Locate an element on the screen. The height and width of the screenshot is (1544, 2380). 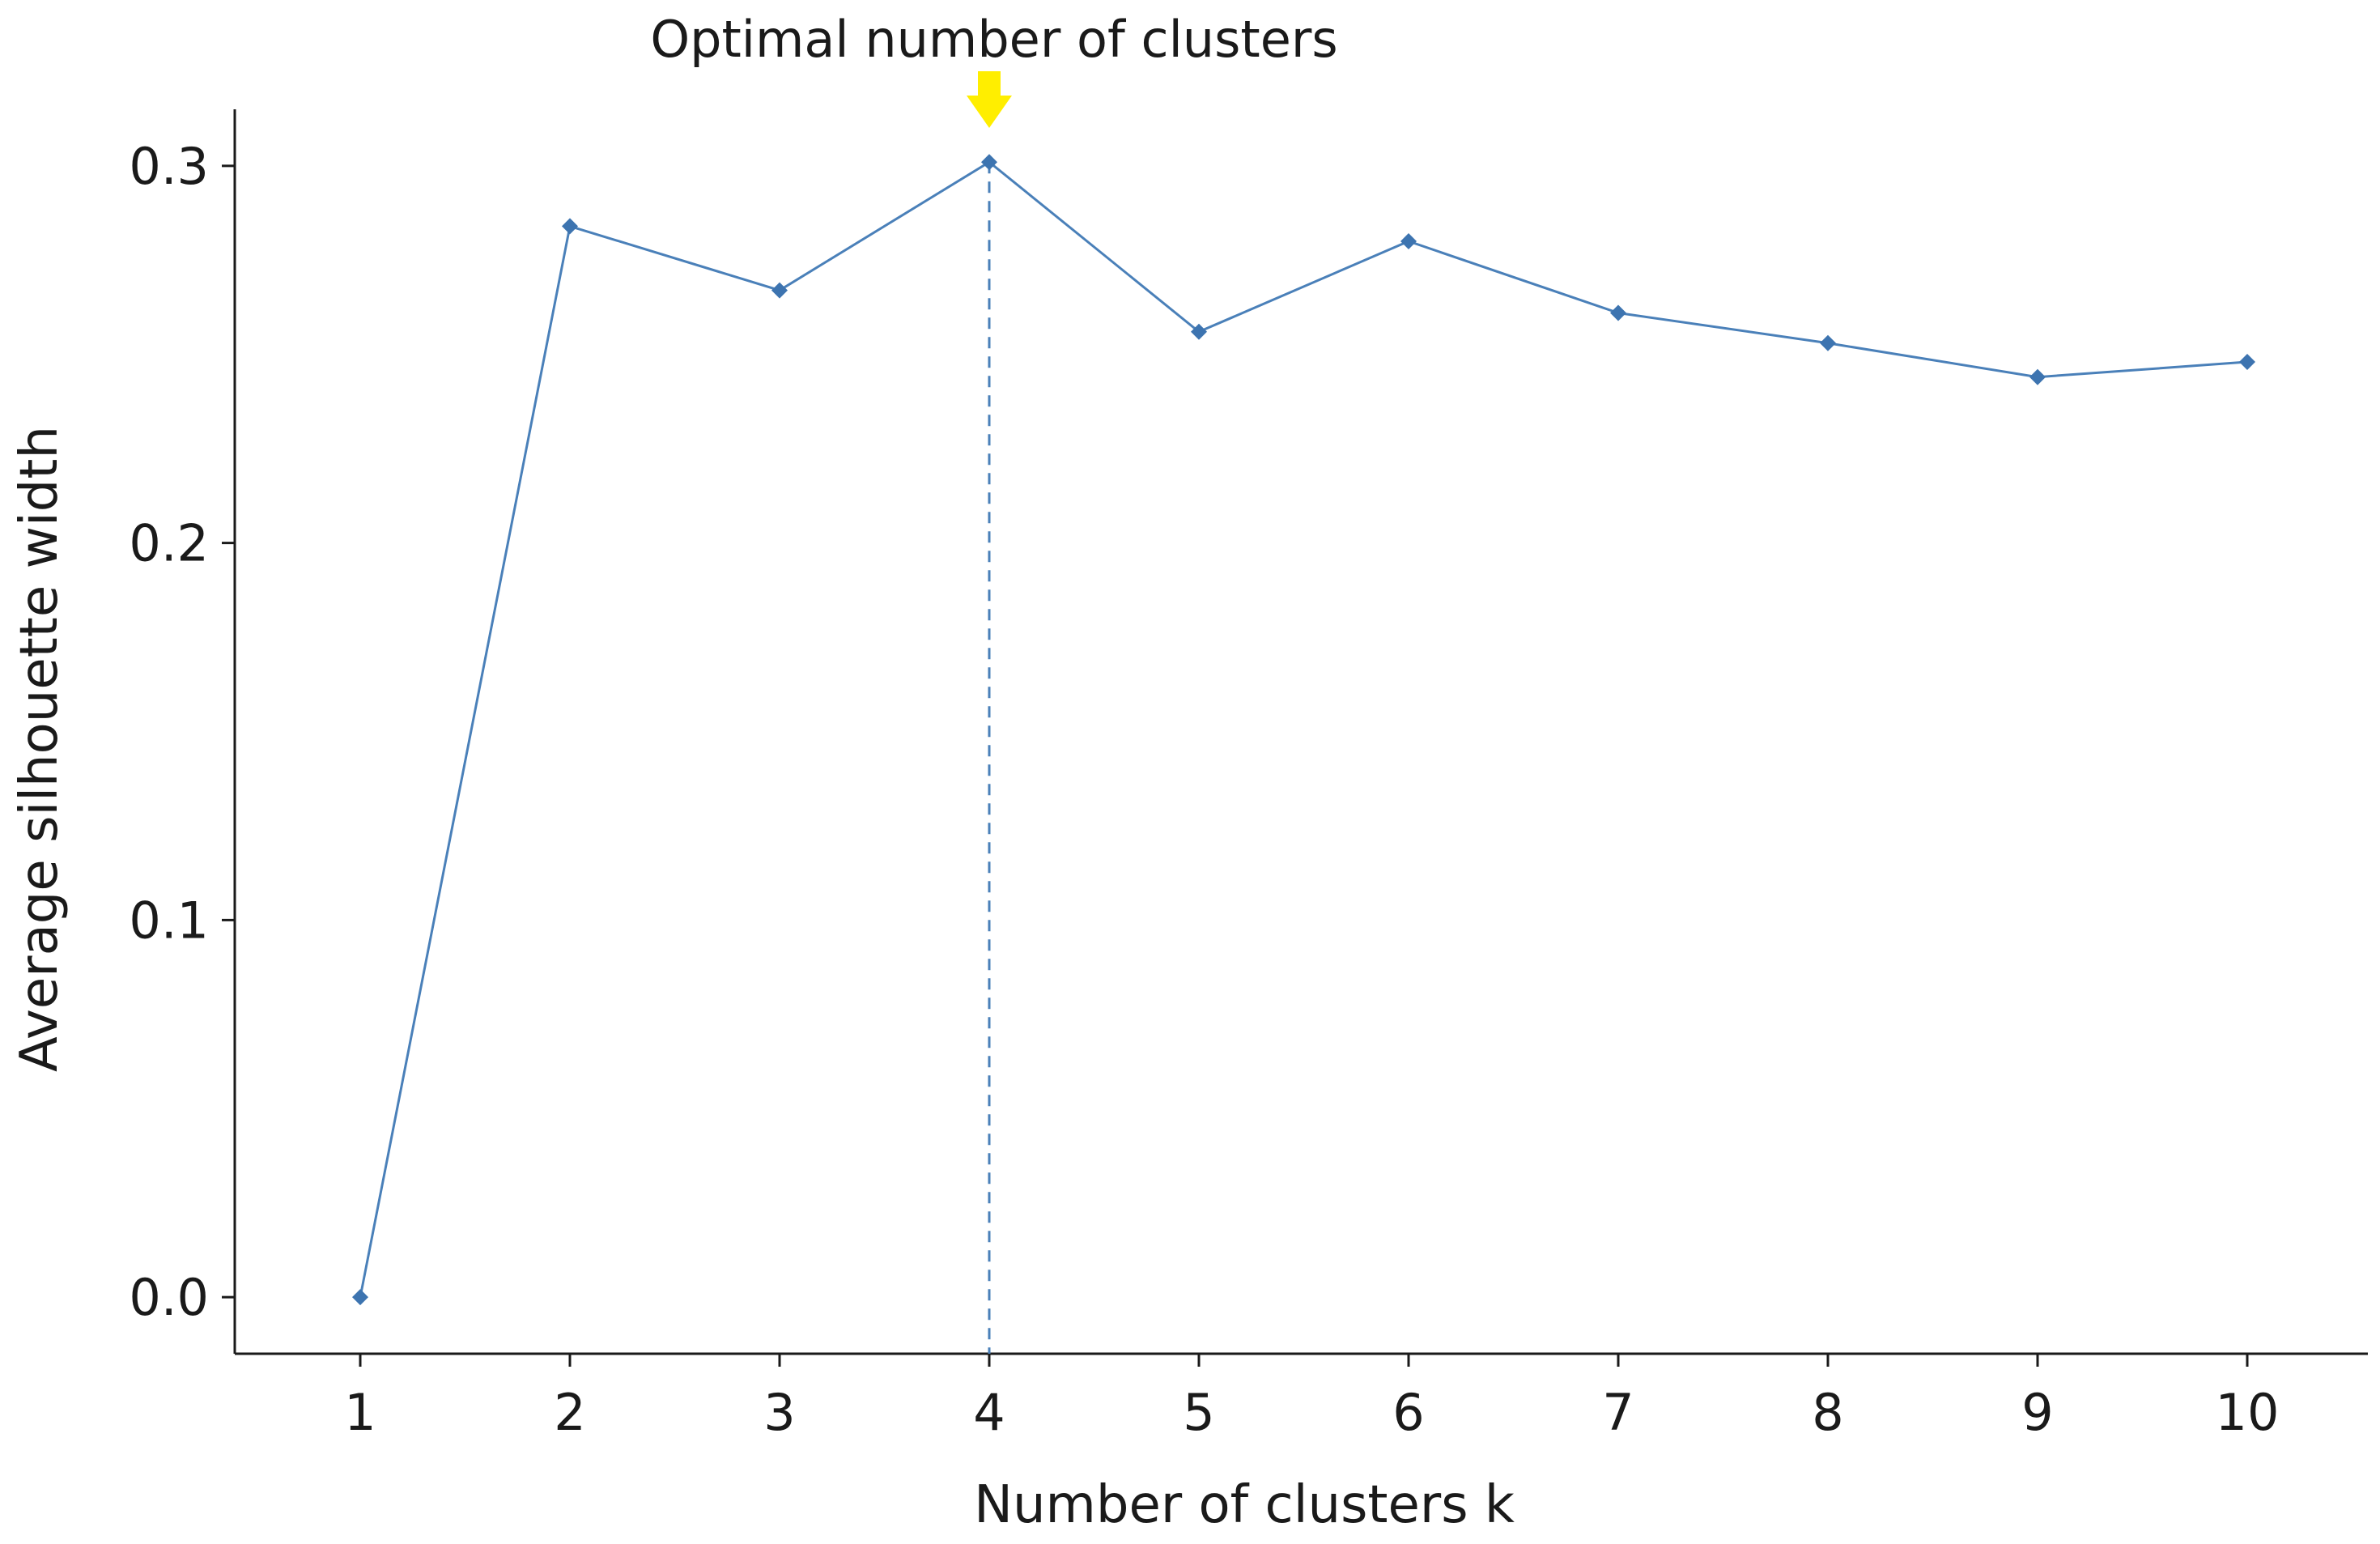
x-tick-label: 2 is located at coordinates (569, 1412).